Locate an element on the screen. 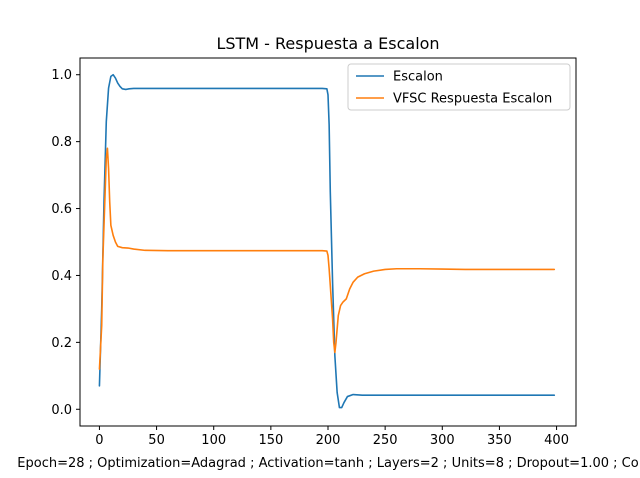 This screenshot has height=478, width=640. legend: Escalon VFSC Respuesta Escalon is located at coordinates (459, 87).